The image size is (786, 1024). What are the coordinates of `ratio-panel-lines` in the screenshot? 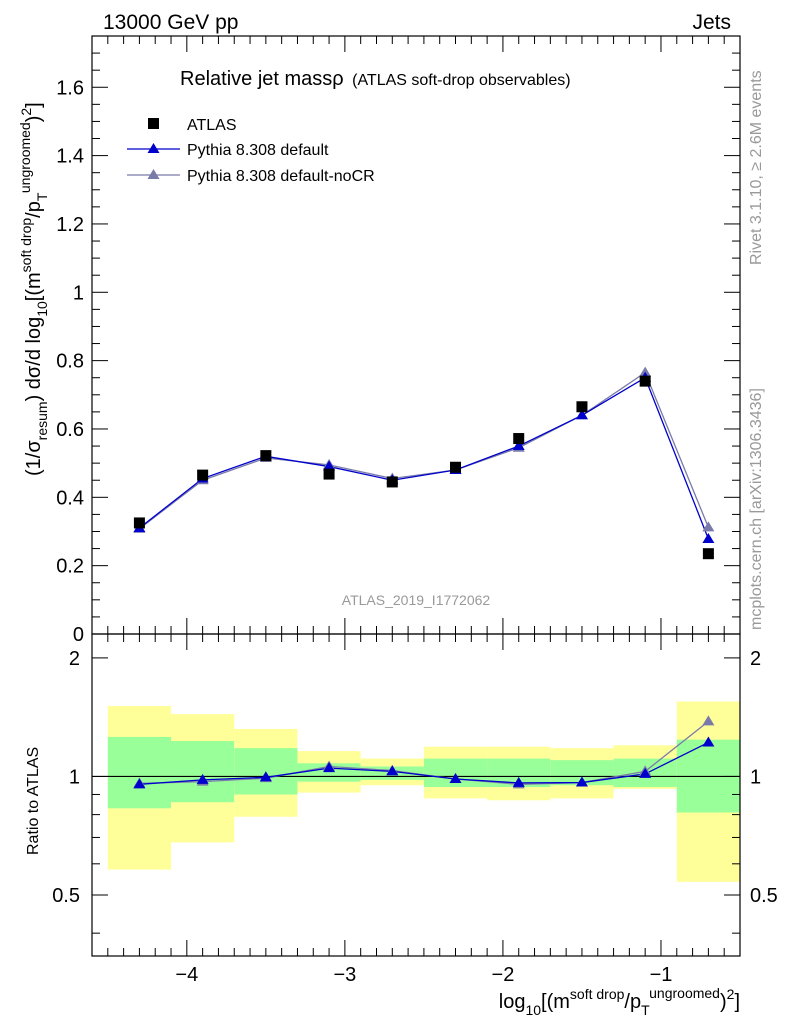 It's located at (424, 752).